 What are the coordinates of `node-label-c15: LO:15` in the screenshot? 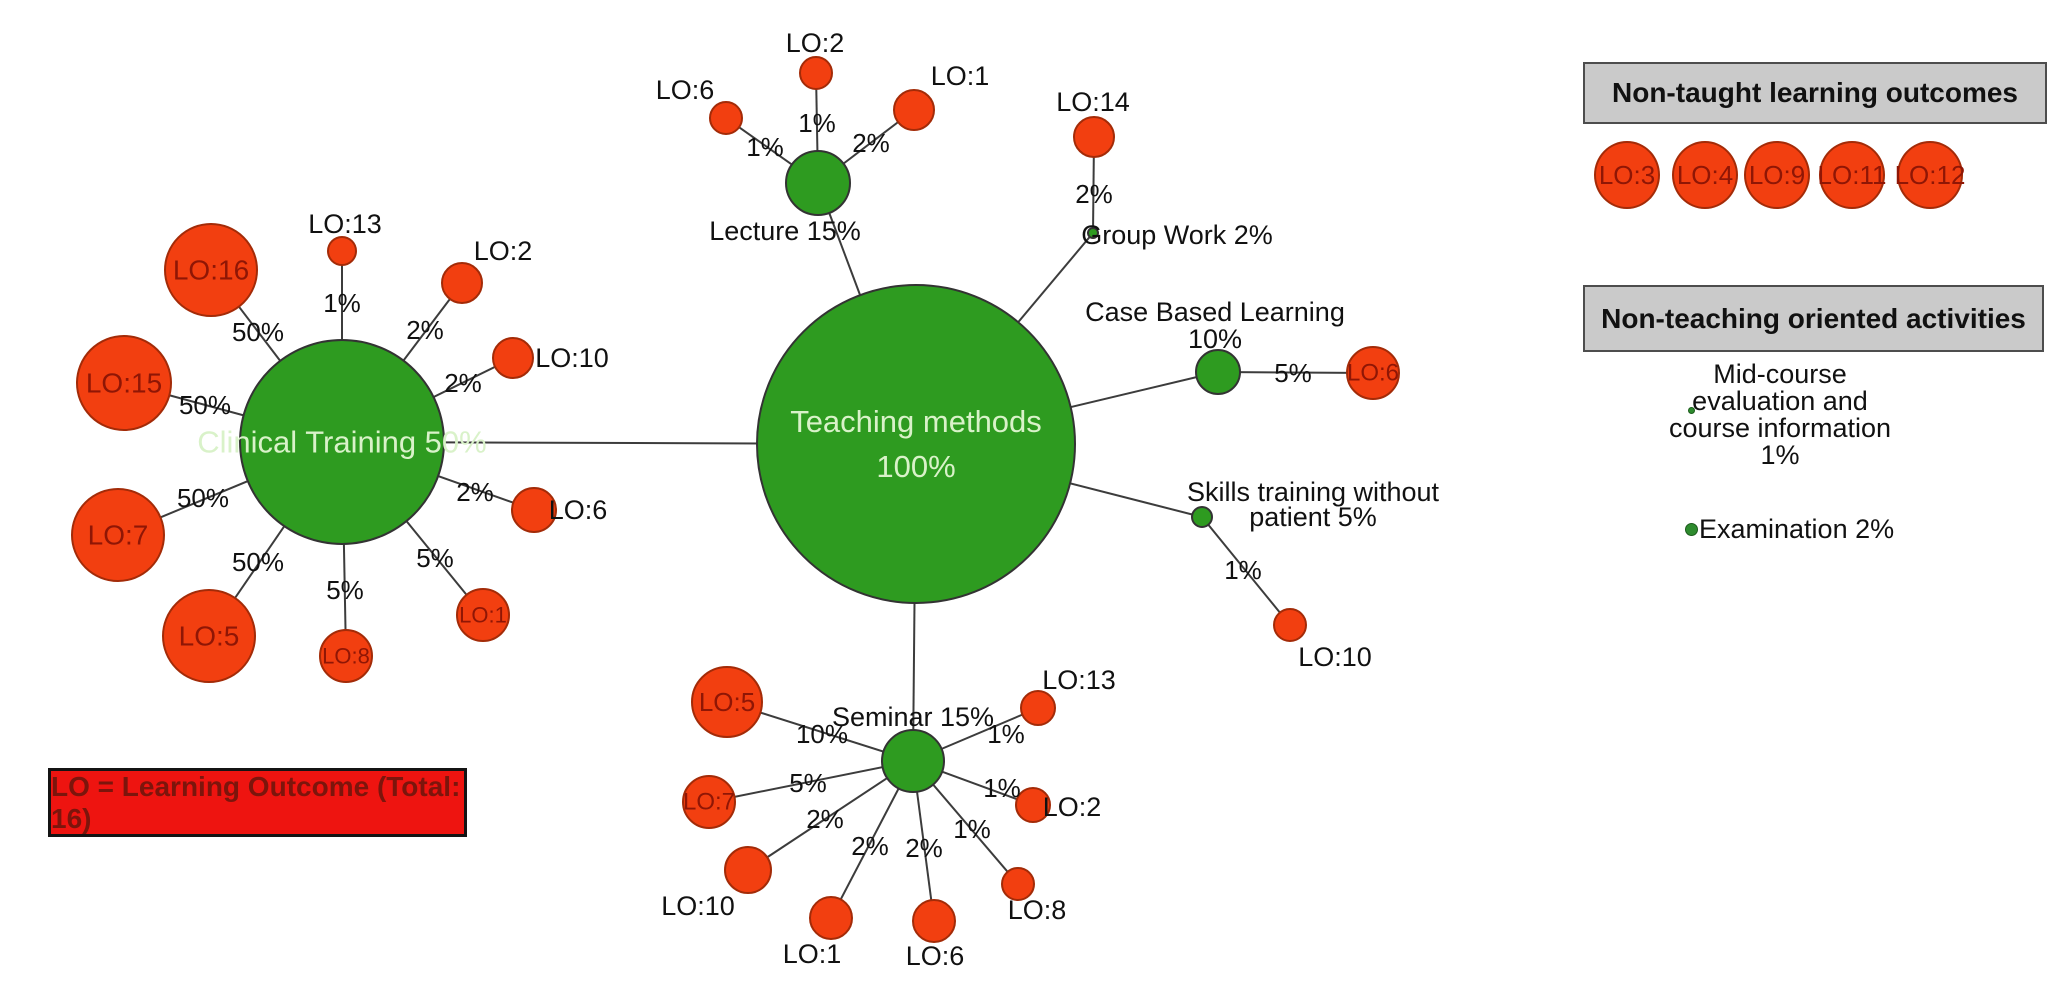 It's located at (124, 383).